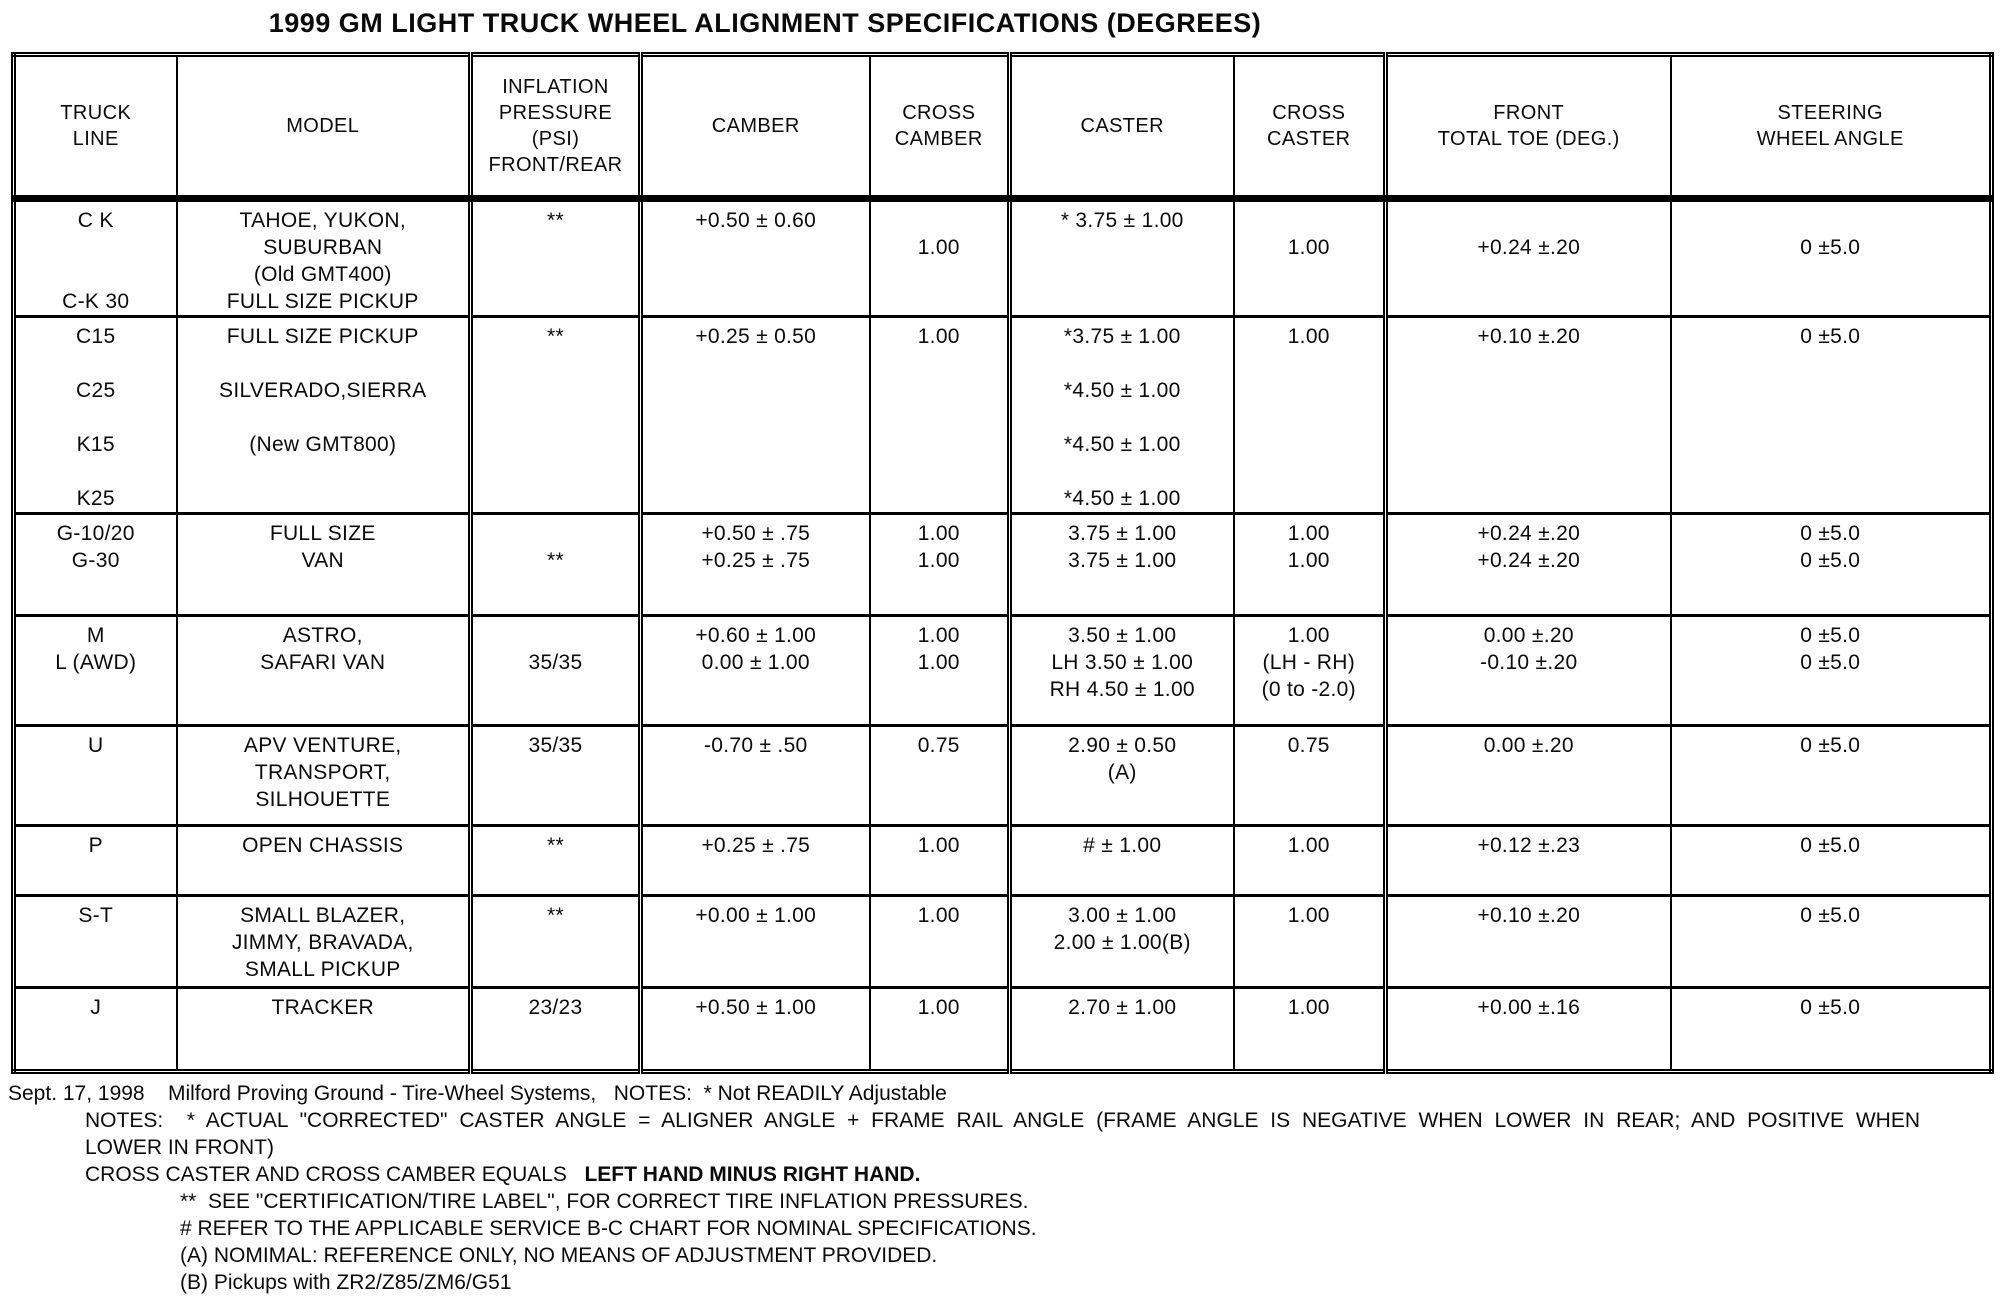  I want to click on cell-line: L (AWD), so click(96, 662).